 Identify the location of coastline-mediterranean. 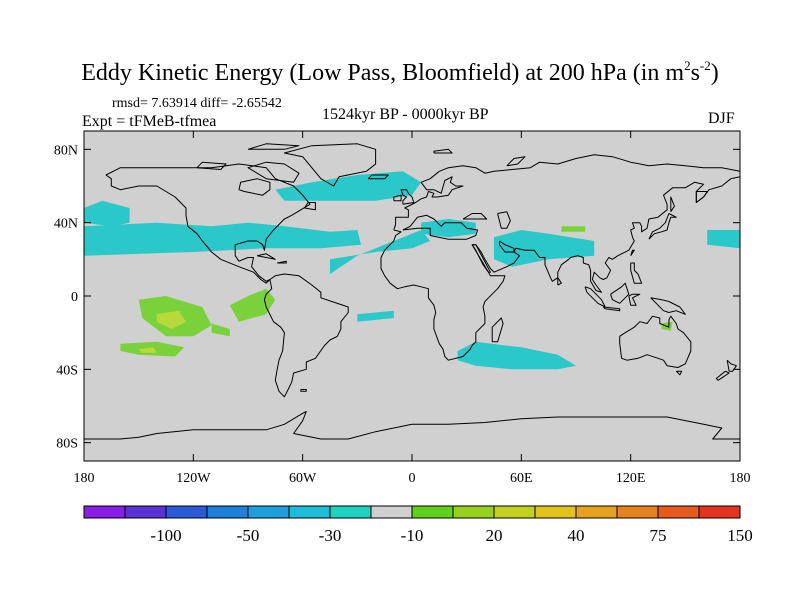
(440, 227).